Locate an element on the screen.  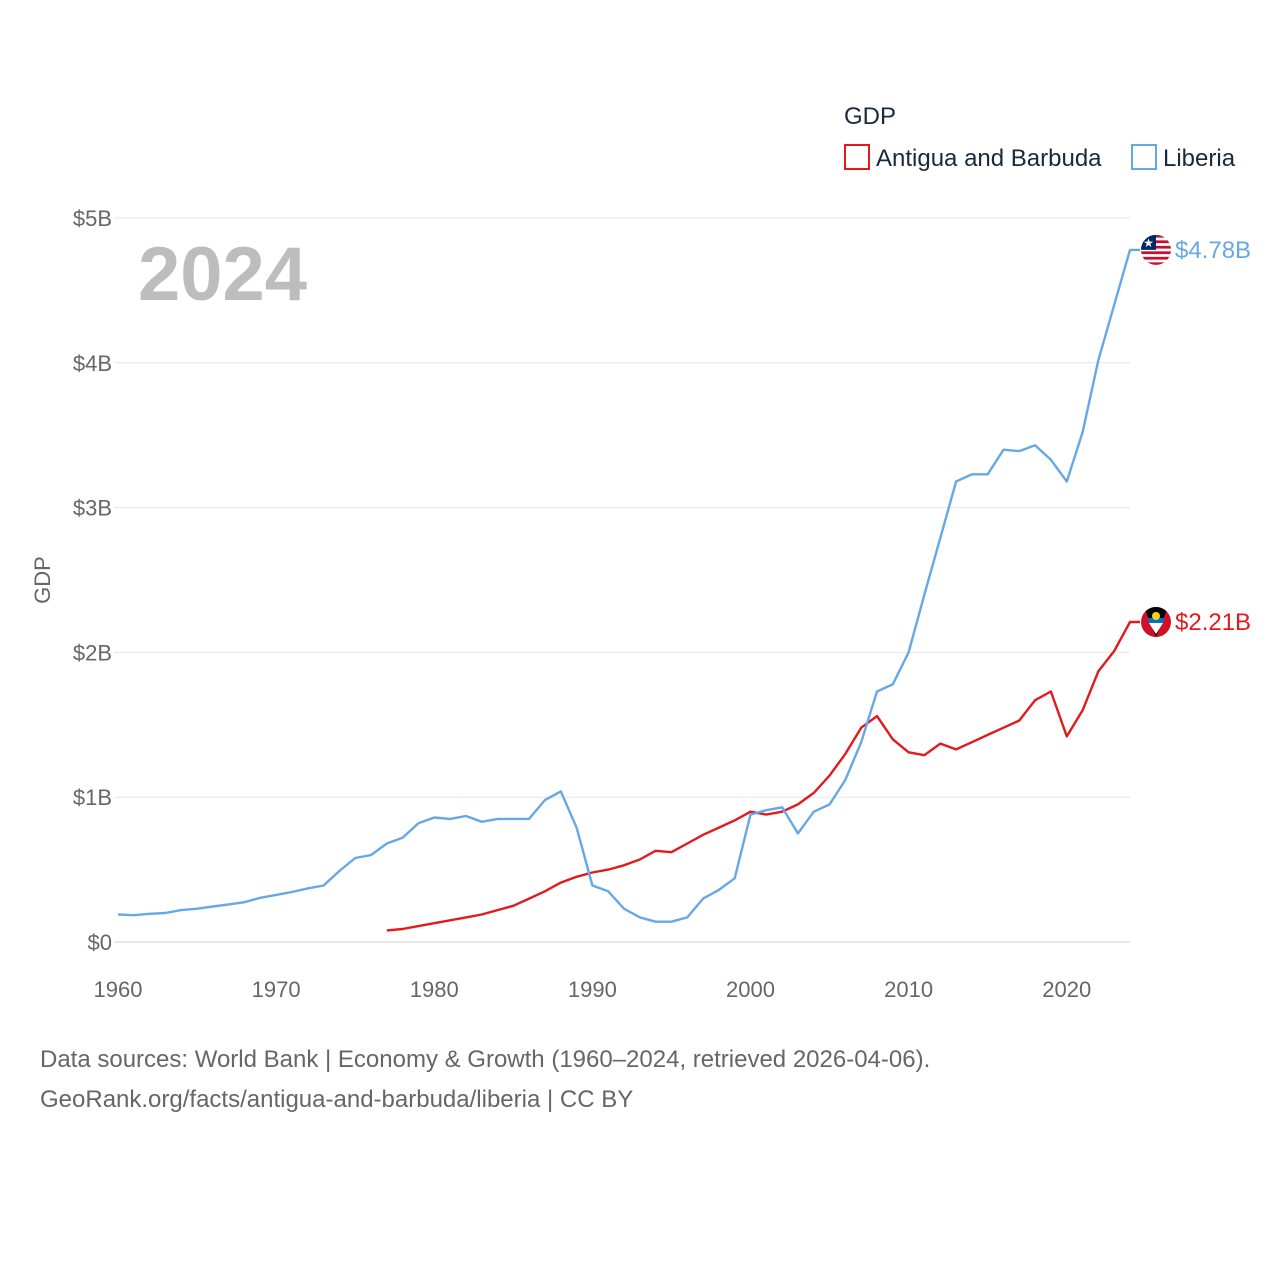
legend-swatch-antigua is located at coordinates (857, 157).